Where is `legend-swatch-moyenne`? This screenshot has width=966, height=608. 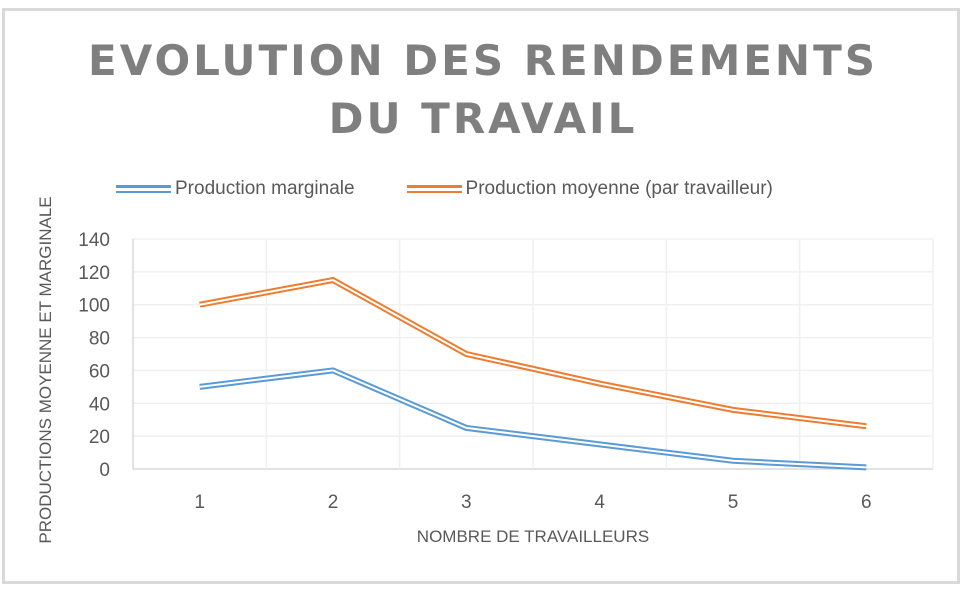
legend-swatch-moyenne is located at coordinates (434, 189).